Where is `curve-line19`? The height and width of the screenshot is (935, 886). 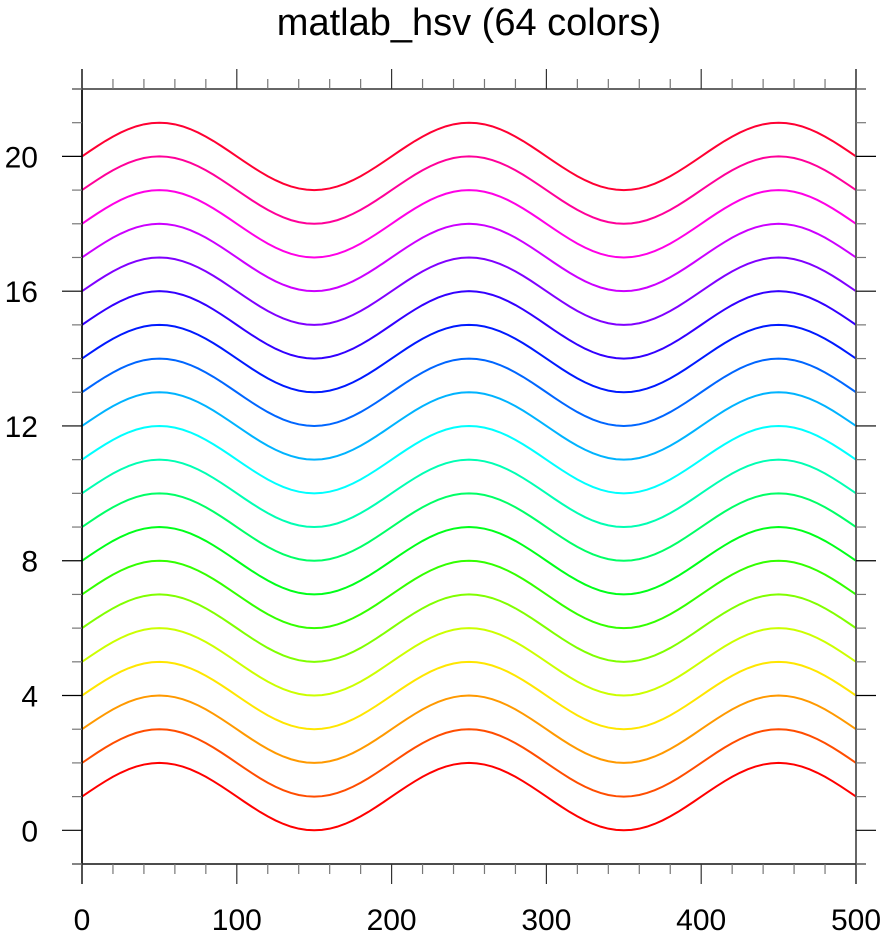
curve-line19 is located at coordinates (469, 190).